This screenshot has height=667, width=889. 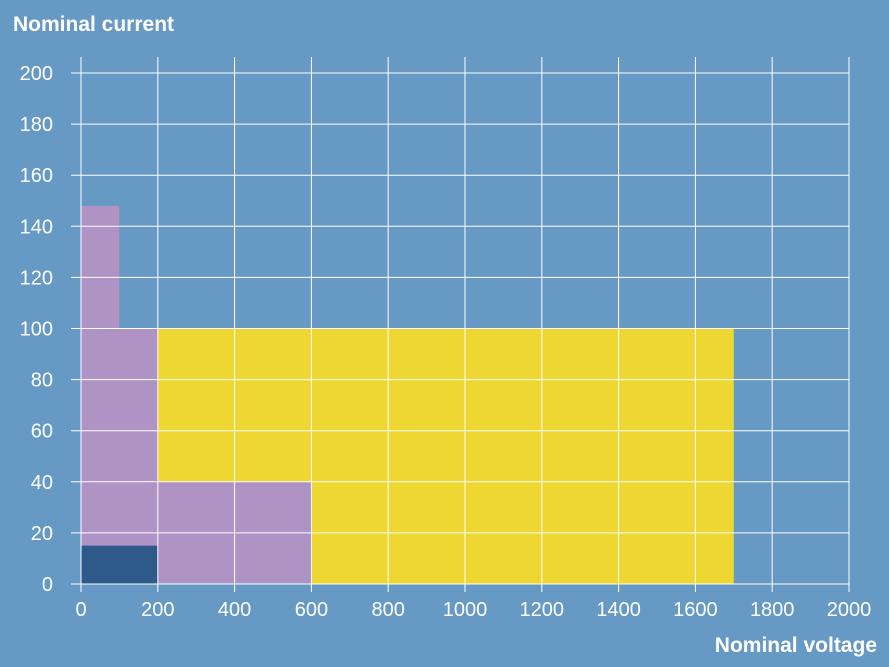 What do you see at coordinates (388, 610) in the screenshot?
I see `x-tick-label: 800` at bounding box center [388, 610].